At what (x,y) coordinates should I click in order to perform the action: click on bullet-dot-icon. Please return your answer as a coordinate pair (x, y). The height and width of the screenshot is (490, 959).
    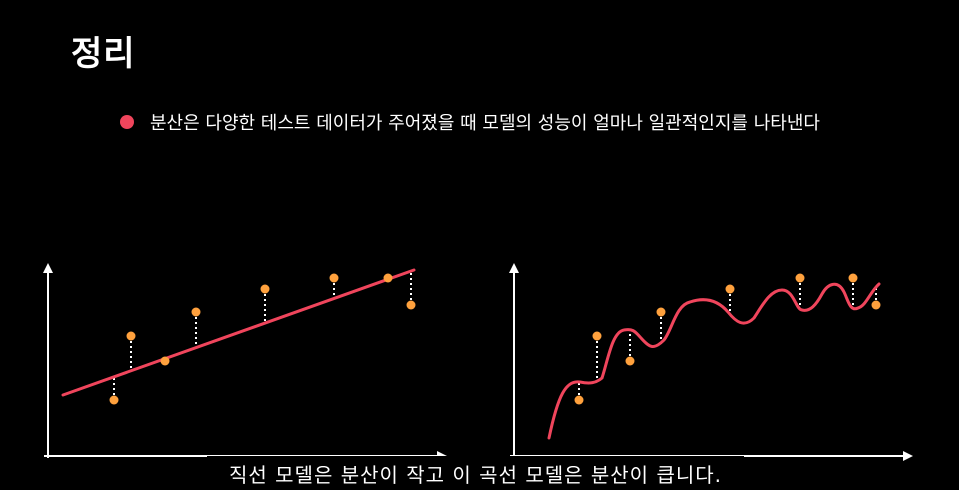
    Looking at the image, I should click on (127, 122).